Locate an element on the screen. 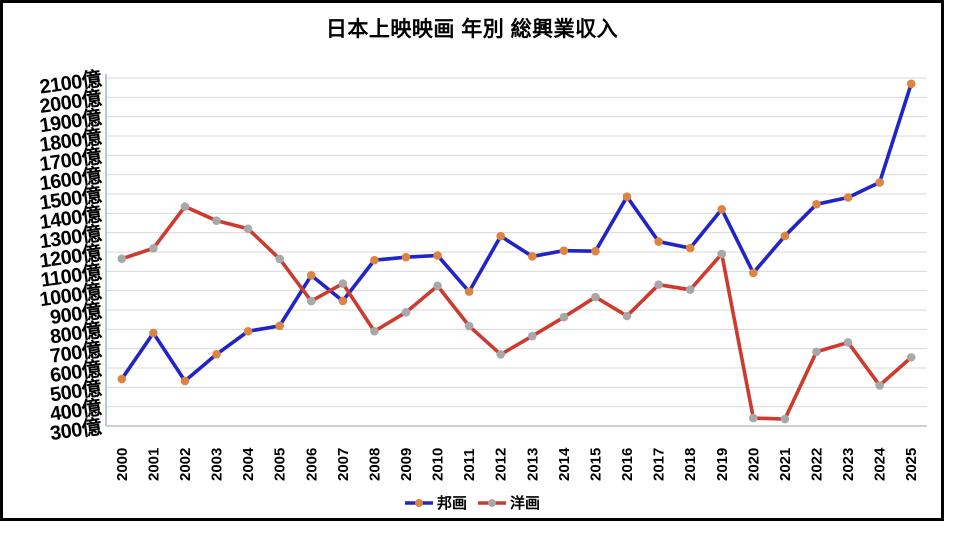 This screenshot has height=539, width=961. x-tick-label: 2007 is located at coordinates (343, 464).